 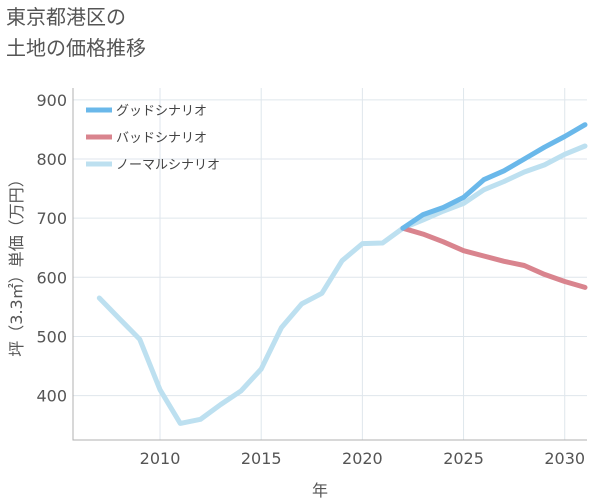 I want to click on legend-label: グッドシナリオ, so click(x=161, y=111).